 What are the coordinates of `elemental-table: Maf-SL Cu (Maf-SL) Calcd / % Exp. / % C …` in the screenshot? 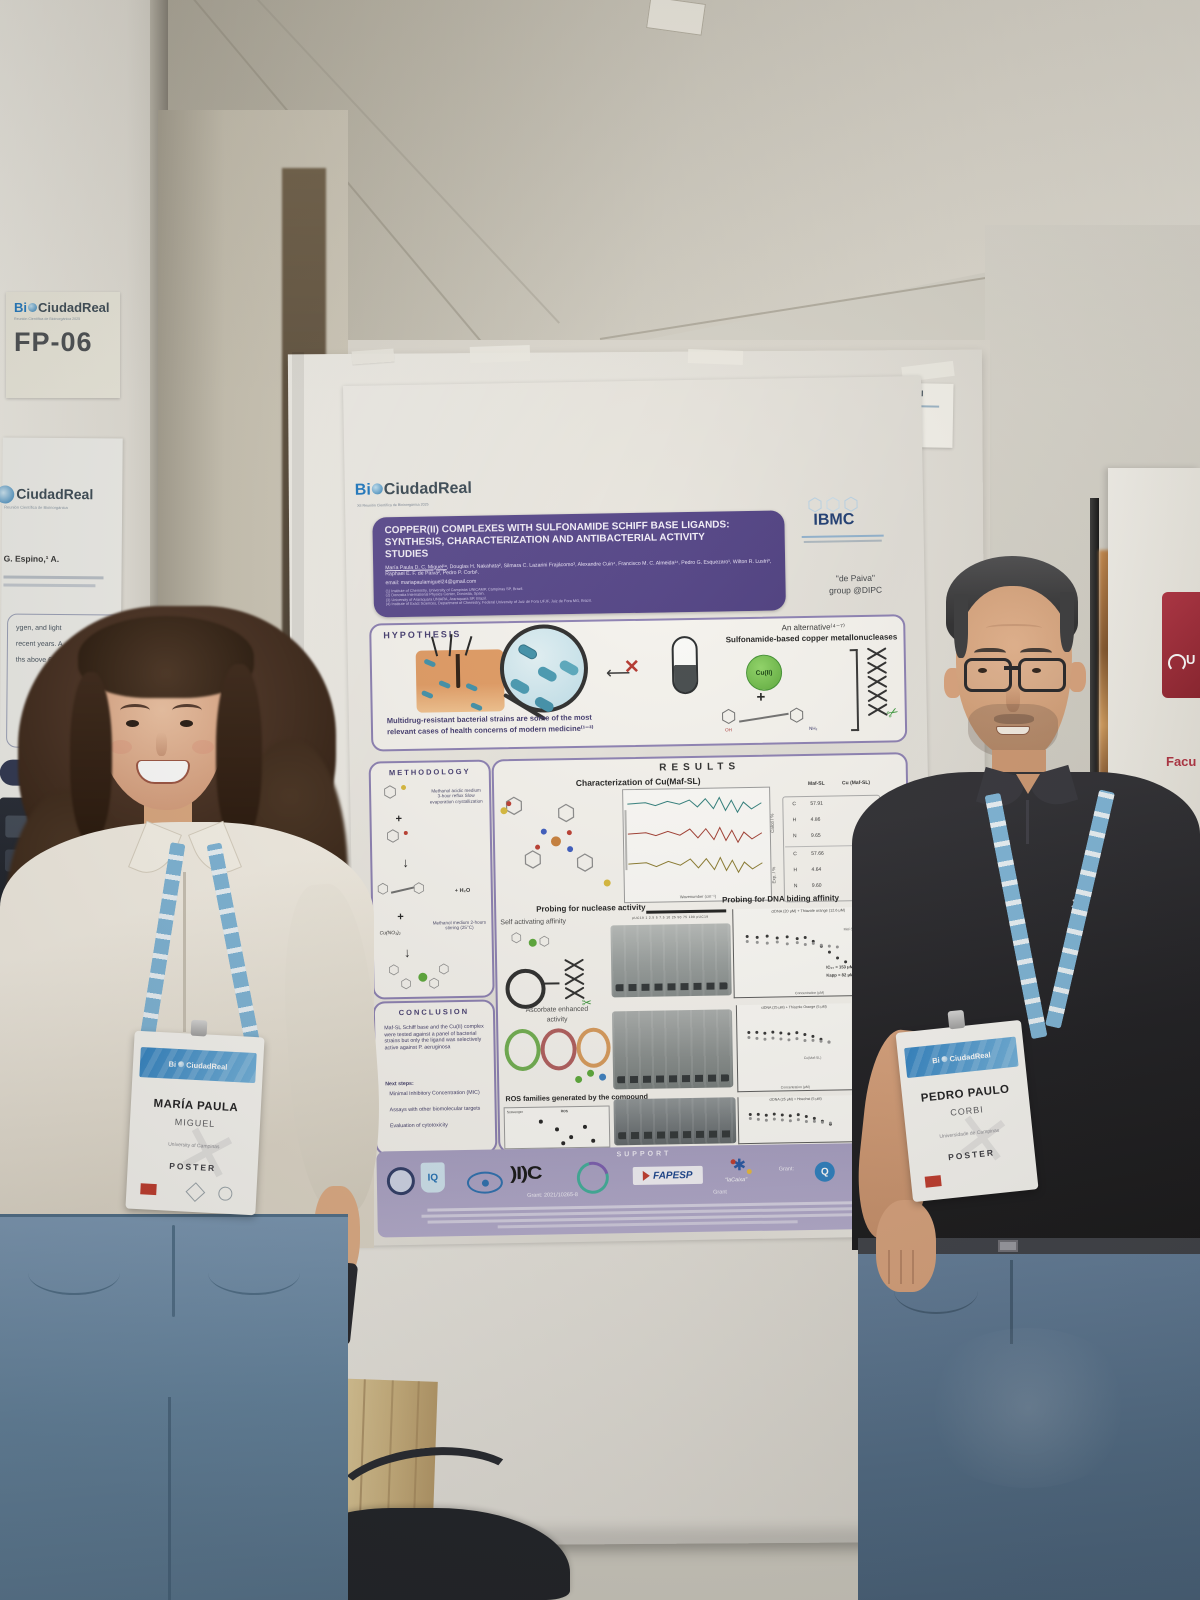 It's located at (826, 842).